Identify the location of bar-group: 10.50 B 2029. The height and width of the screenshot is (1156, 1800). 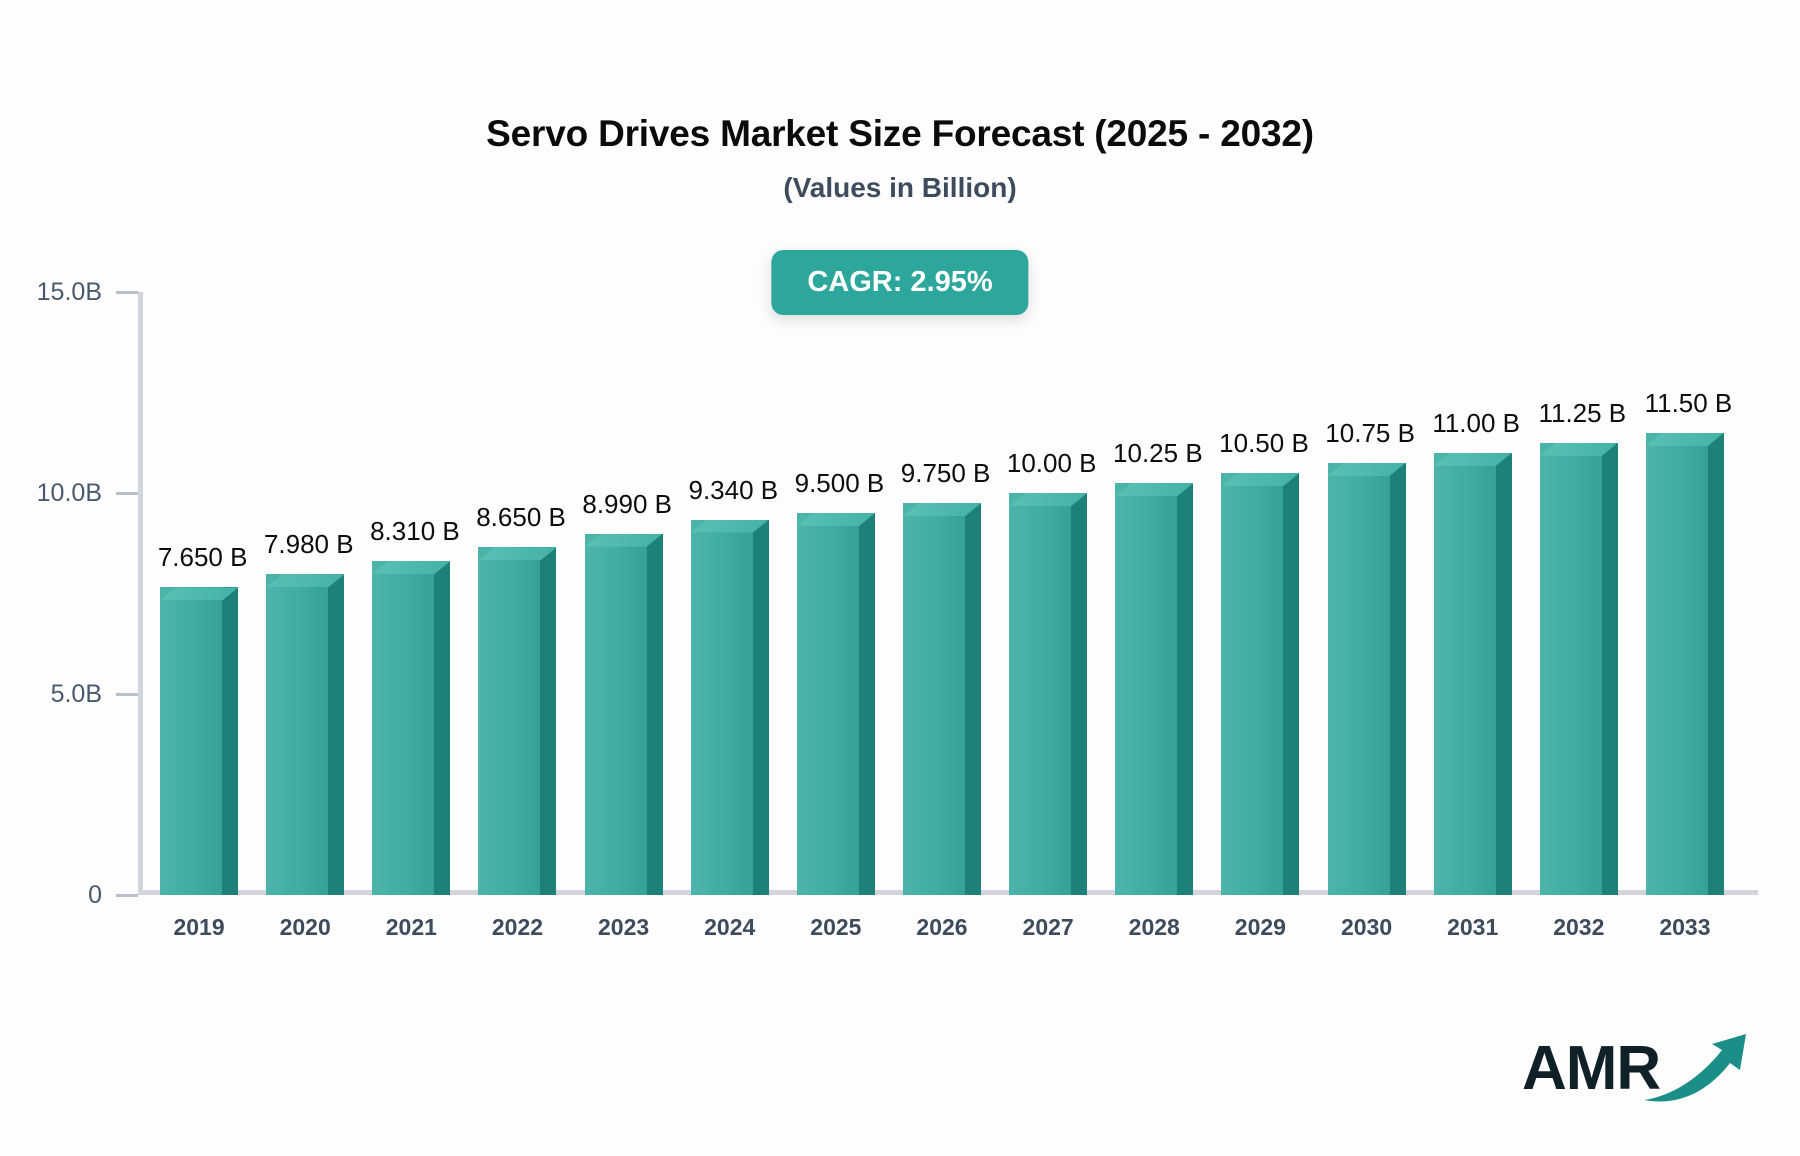
(1264, 684).